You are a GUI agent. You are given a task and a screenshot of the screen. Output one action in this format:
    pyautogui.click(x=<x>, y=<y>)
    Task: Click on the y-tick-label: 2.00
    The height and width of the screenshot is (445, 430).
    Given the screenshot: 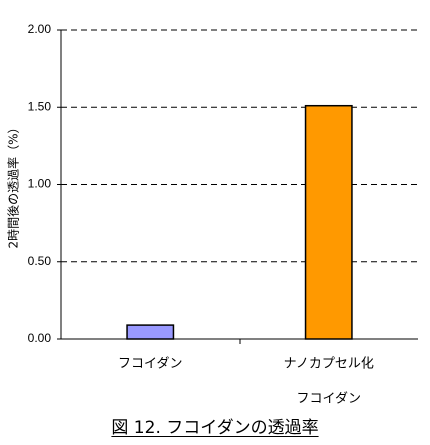 What is the action you would take?
    pyautogui.click(x=40, y=29)
    